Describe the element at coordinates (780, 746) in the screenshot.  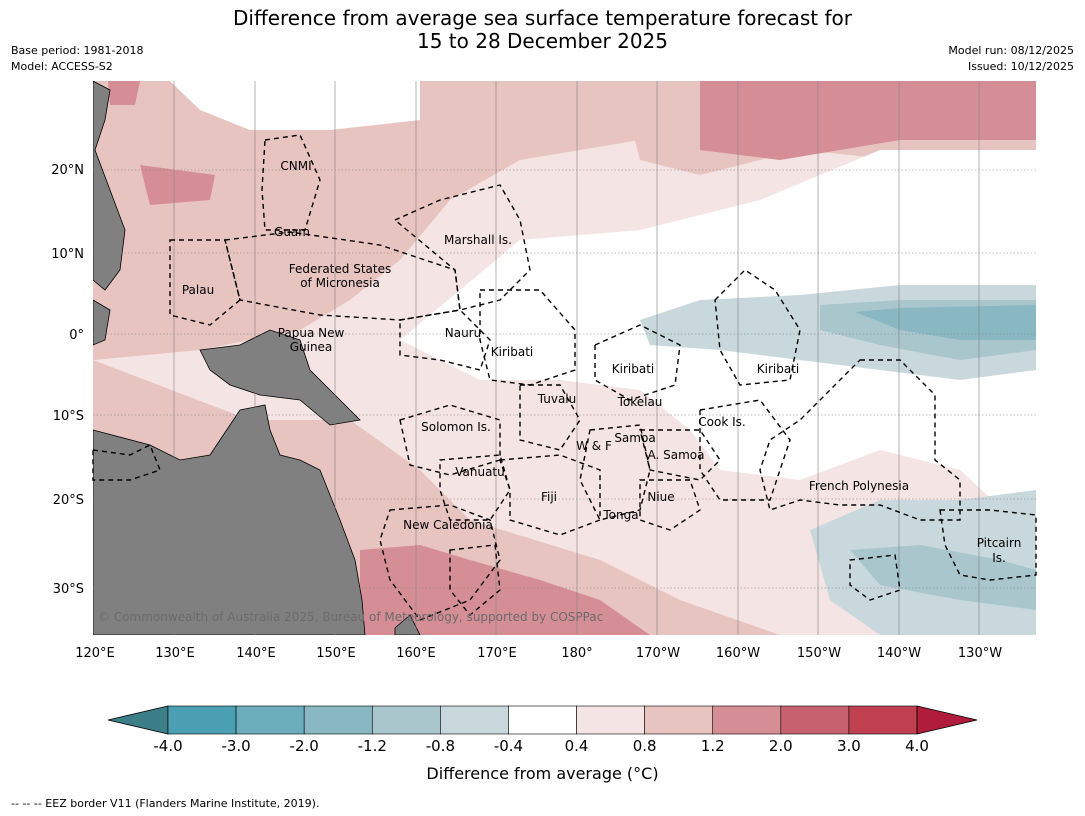
I see `colorbar-tick-label: 2.0` at that location.